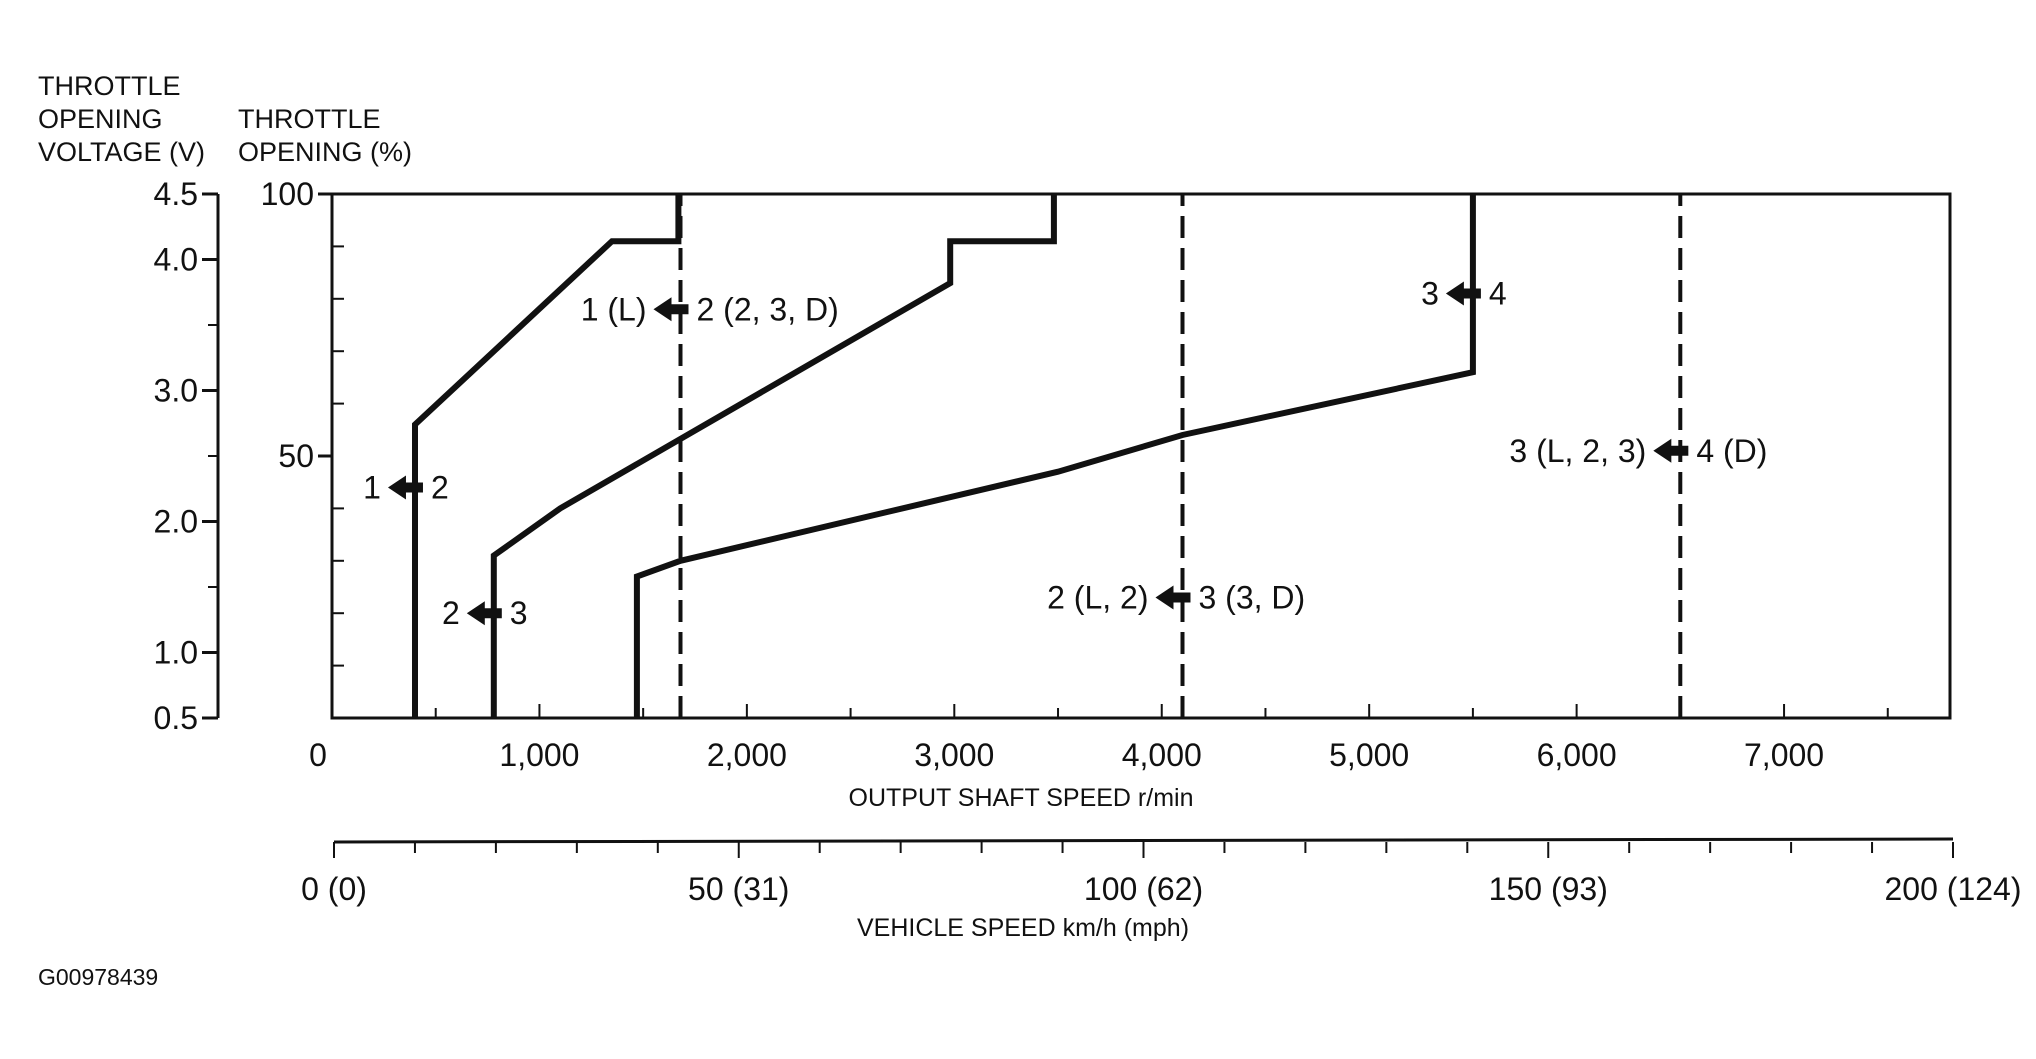 This screenshot has width=2036, height=1059. Describe the element at coordinates (372, 487) in the screenshot. I see `annotation-left-label: 1` at that location.